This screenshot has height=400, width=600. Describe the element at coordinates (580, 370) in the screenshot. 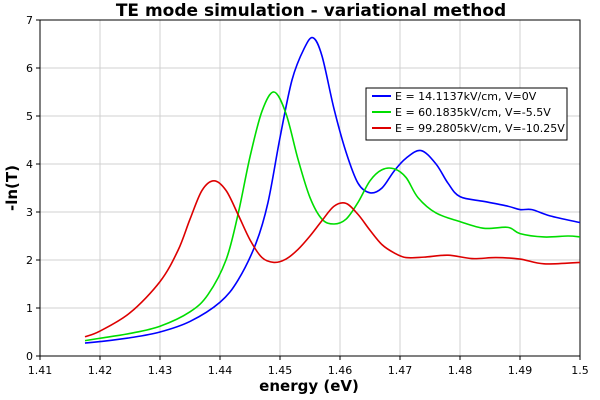

I see `x-tick-label: 1.5` at that location.